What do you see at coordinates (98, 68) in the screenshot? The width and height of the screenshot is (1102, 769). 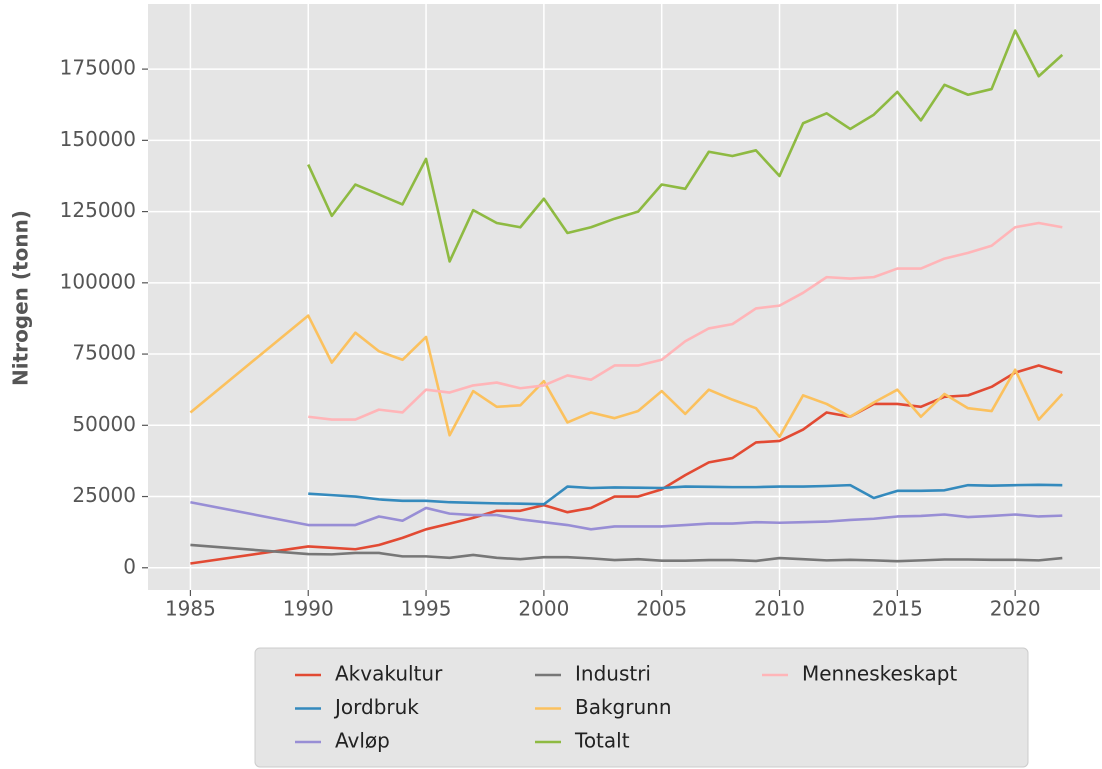 I see `y-tick-label: 175000` at bounding box center [98, 68].